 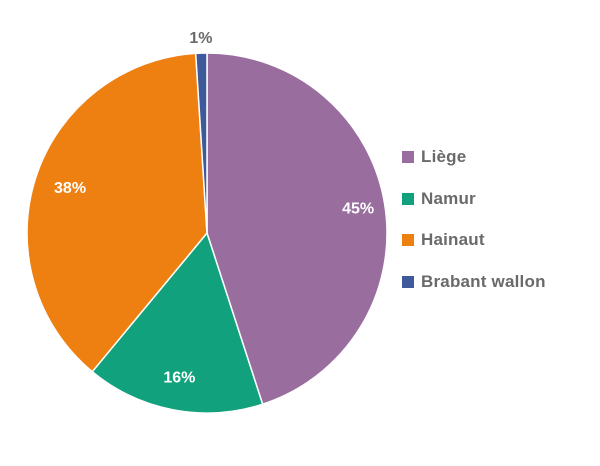 What do you see at coordinates (70, 188) in the screenshot?
I see `pie-label-hainaut: 38%` at bounding box center [70, 188].